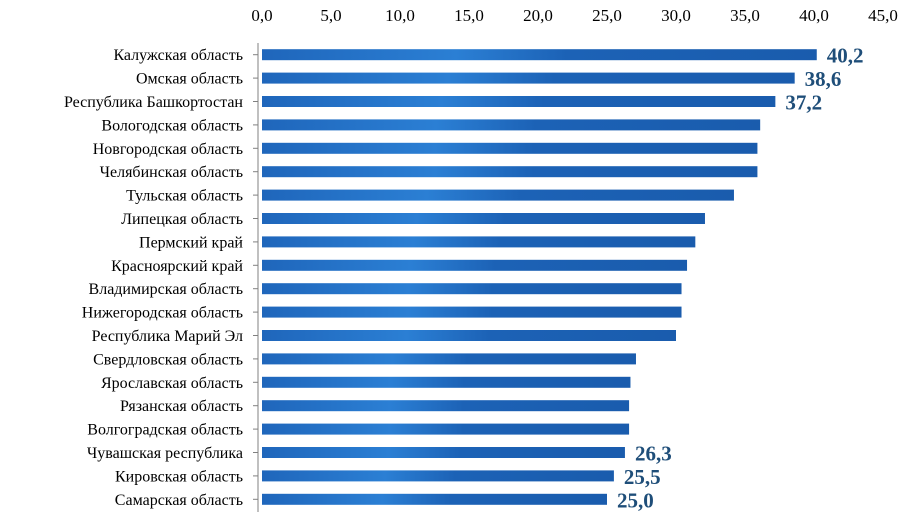 The height and width of the screenshot is (529, 917). I want to click on category-label: Пермский край, so click(191, 242).